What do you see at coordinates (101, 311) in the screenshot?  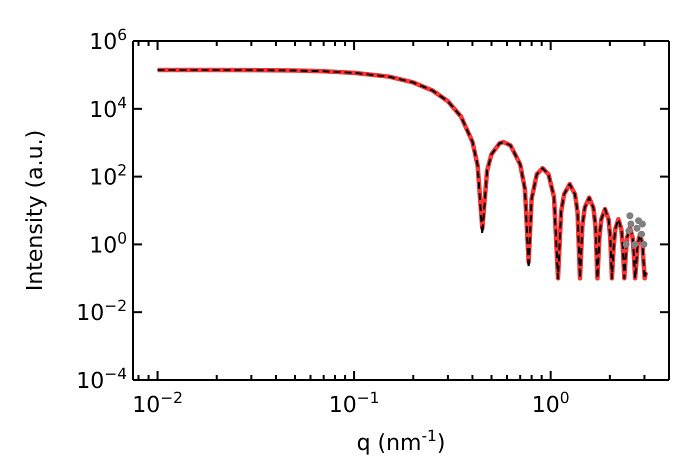 I see `y-tick-label: 10$^{−2}$` at bounding box center [101, 311].